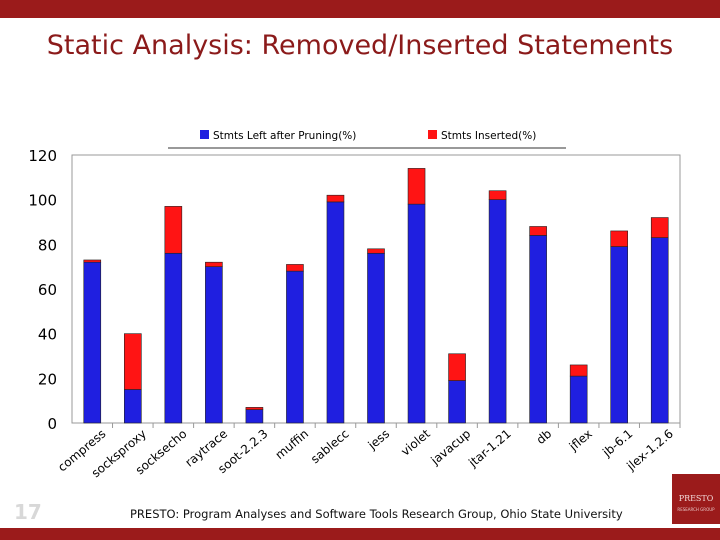 The height and width of the screenshot is (540, 720). I want to click on x-tick-label: sablecc, so click(330, 447).